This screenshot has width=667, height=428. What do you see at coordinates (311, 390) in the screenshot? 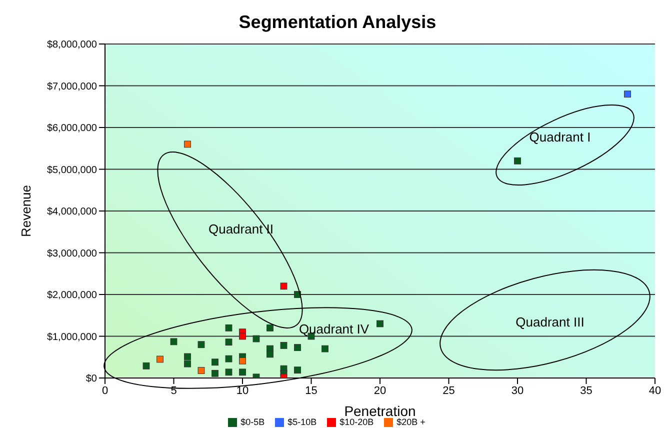
I see `x-tick-label: 15` at bounding box center [311, 390].